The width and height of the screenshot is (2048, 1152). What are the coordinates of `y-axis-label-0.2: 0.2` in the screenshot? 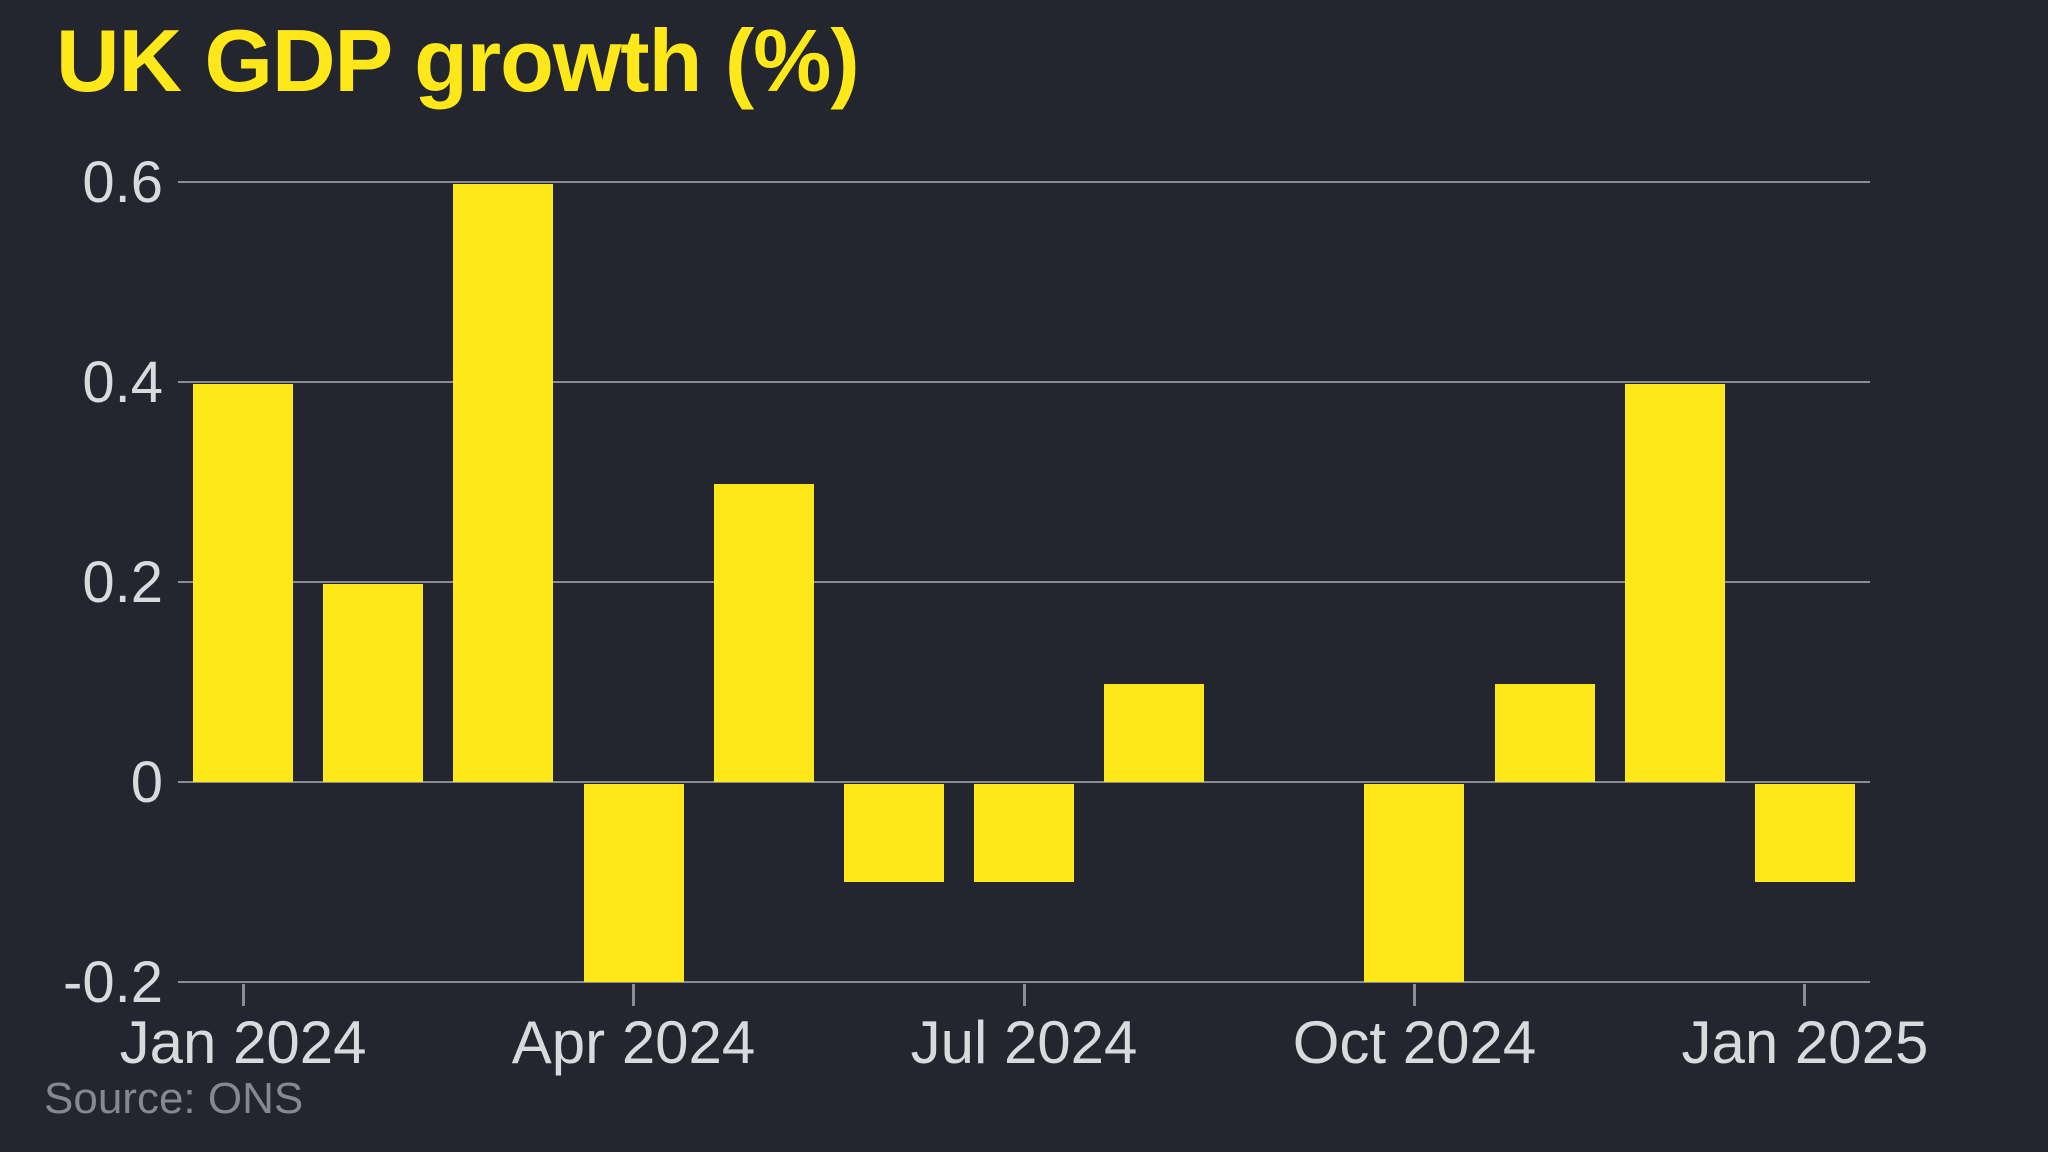 It's located at (122, 582).